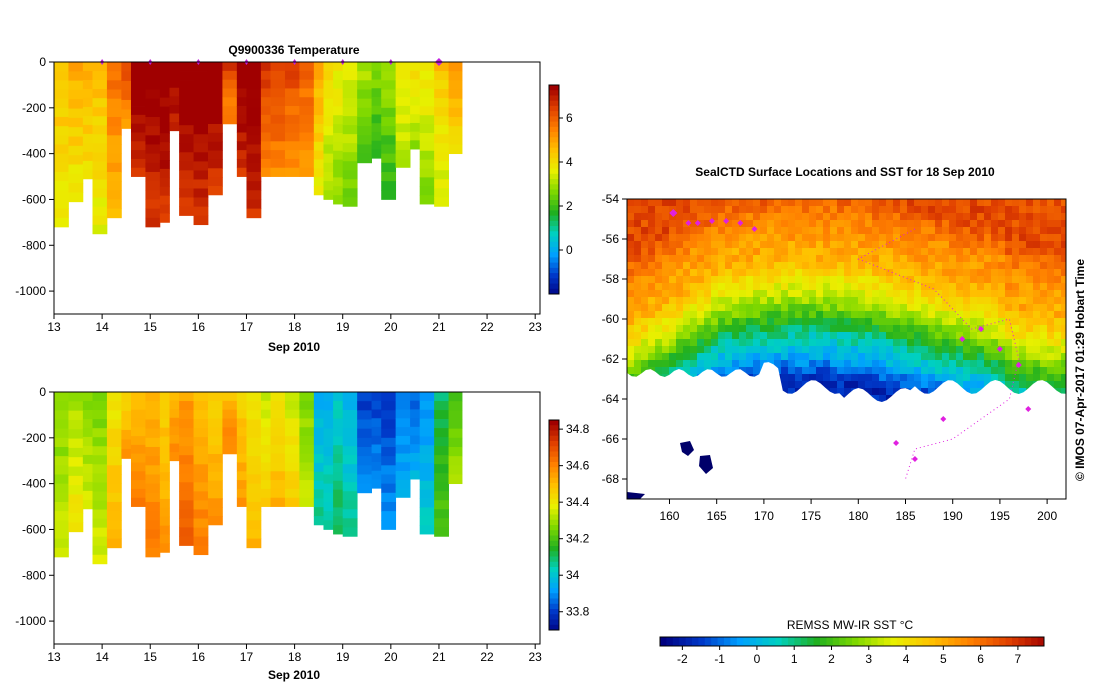 Image resolution: width=1099 pixels, height=700 pixels. Describe the element at coordinates (717, 516) in the screenshot. I see `longitude-tick-label: 165` at that location.